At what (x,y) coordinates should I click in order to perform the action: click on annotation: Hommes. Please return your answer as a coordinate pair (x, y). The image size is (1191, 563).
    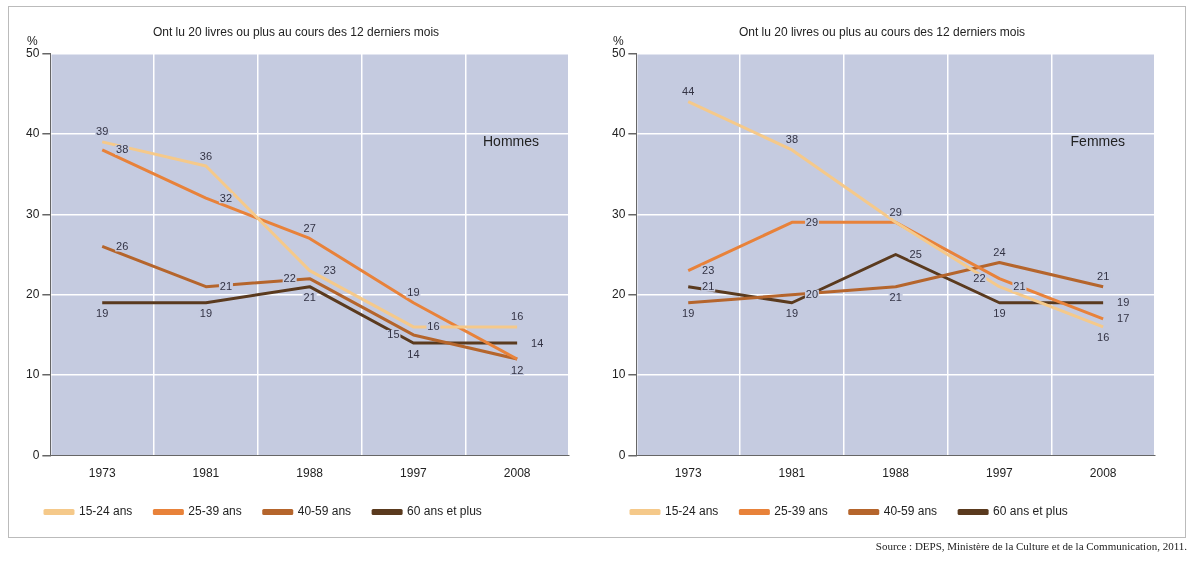
    Looking at the image, I should click on (510, 141).